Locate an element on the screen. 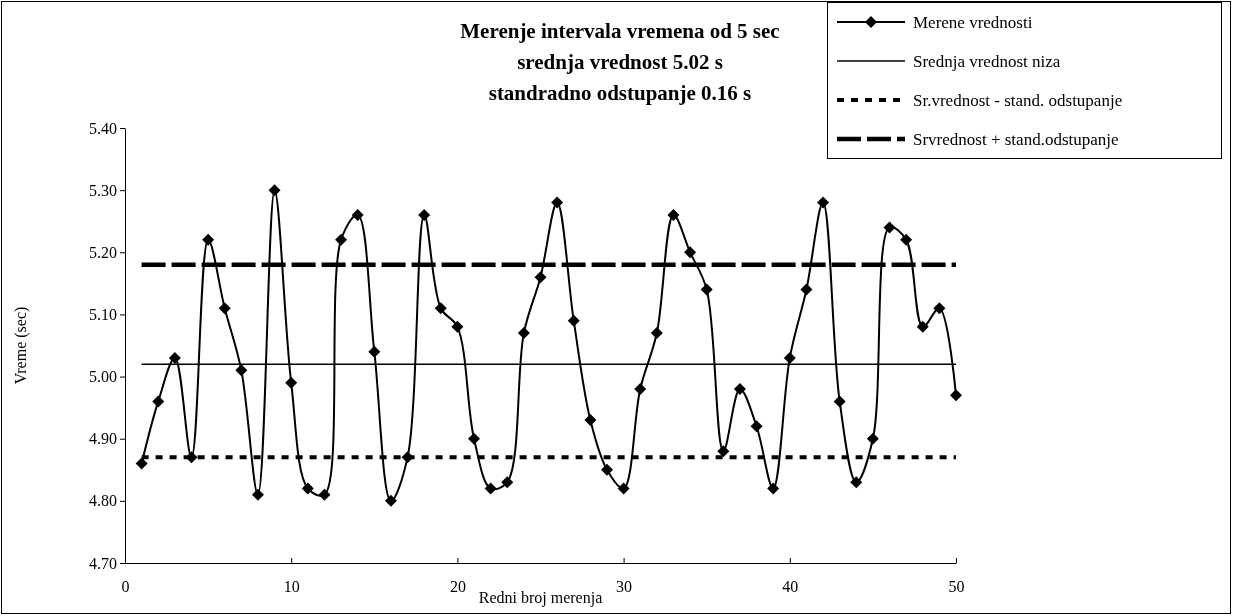 This screenshot has height=616, width=1233. legend-label: Sr.vrednost - stand. odstupanje is located at coordinates (1018, 100).